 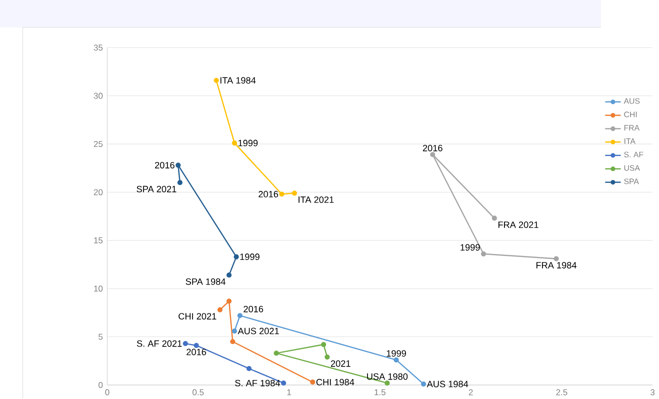 I want to click on annotation: 2021, so click(x=340, y=363).